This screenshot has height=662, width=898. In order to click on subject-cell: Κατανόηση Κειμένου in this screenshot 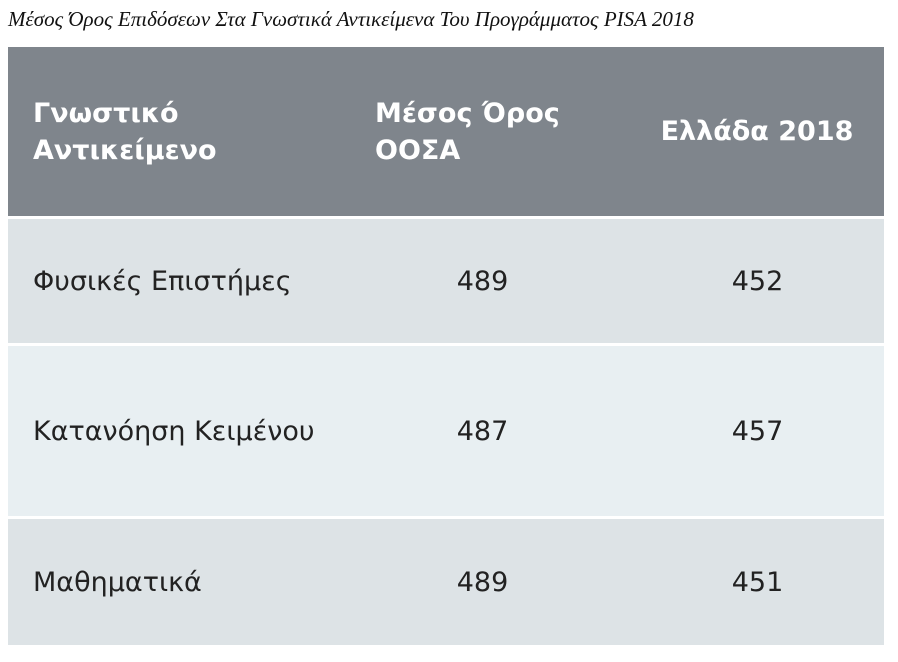, I will do `click(179, 432)`.